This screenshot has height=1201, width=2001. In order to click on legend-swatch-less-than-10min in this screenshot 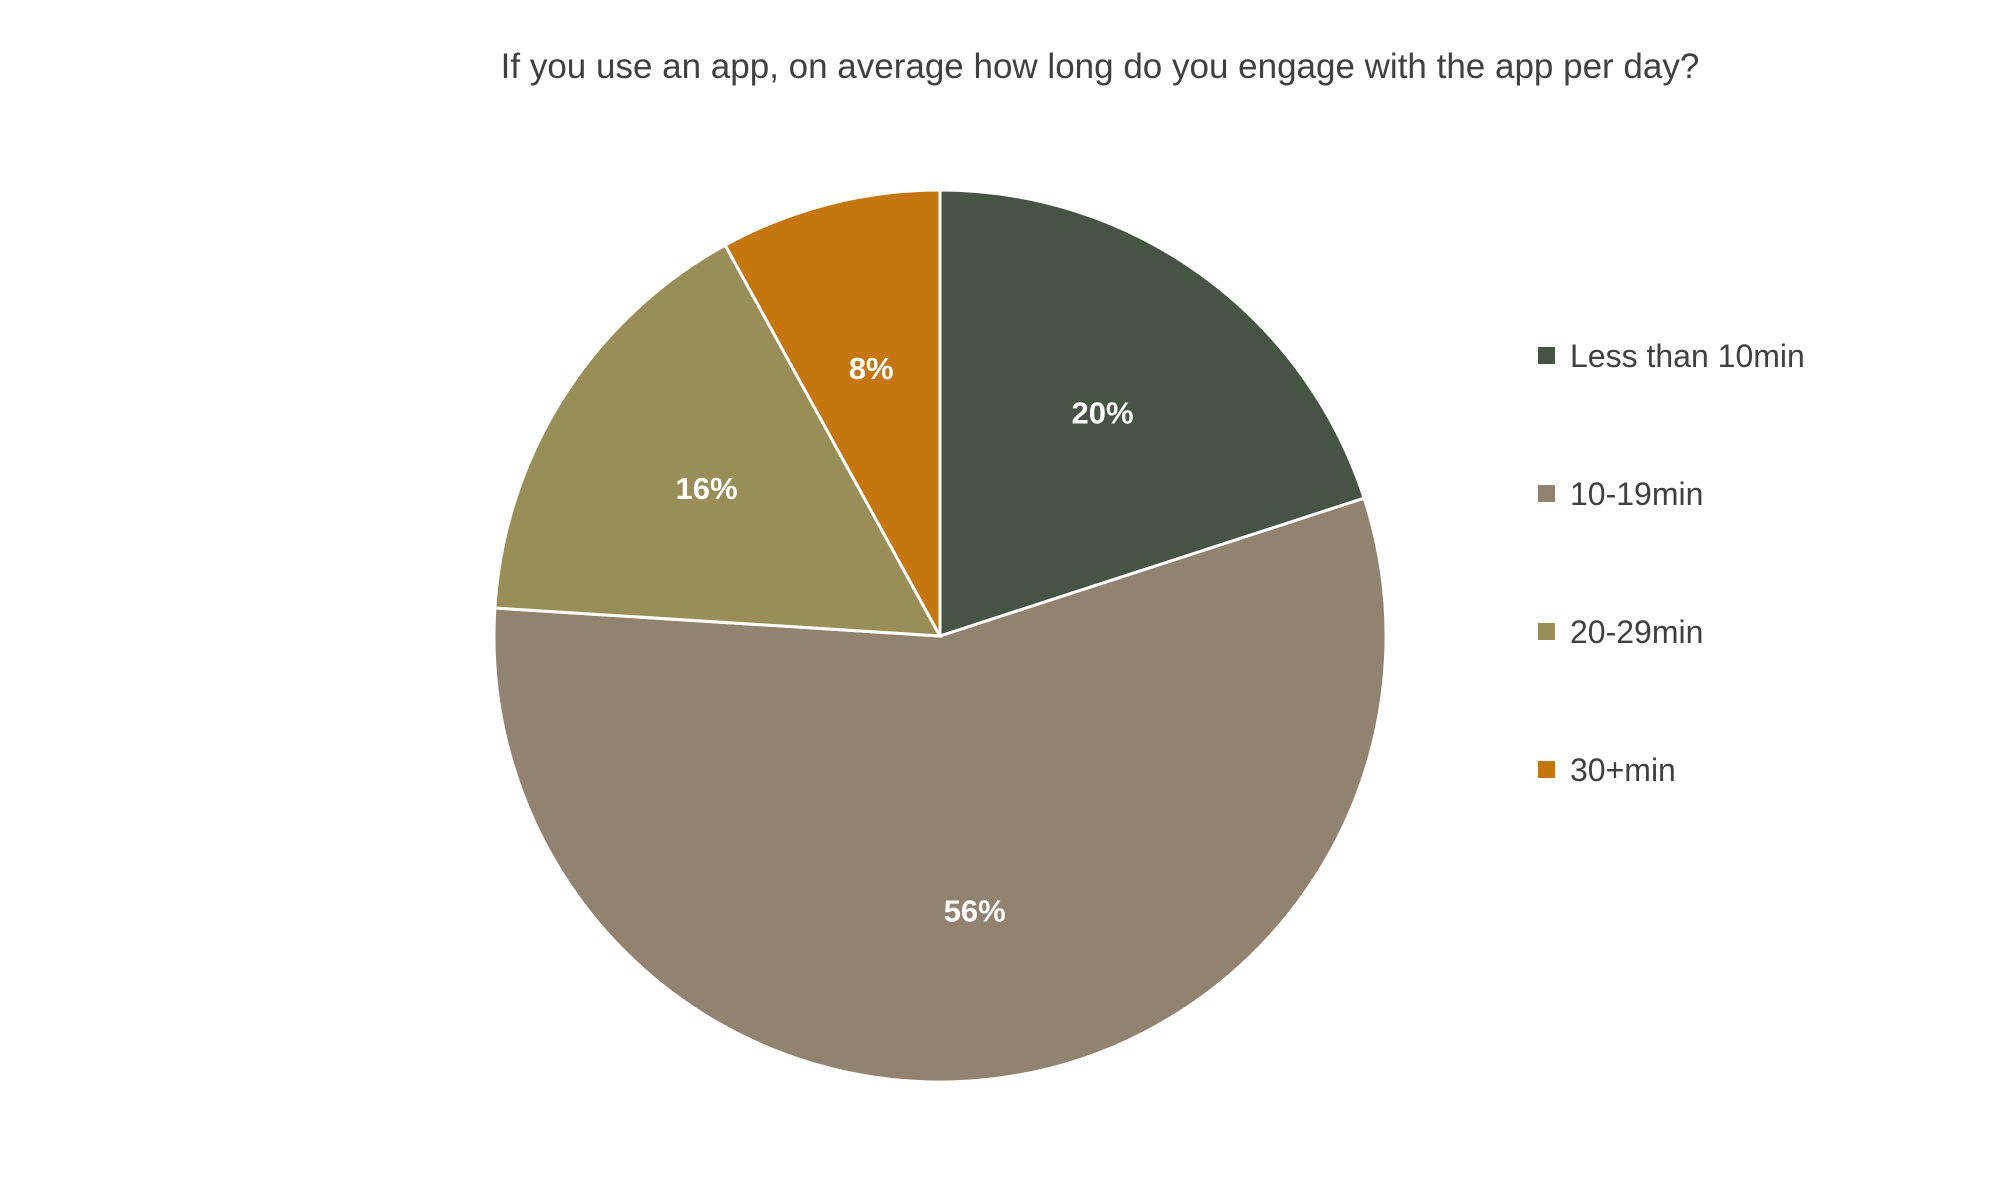, I will do `click(1546, 355)`.